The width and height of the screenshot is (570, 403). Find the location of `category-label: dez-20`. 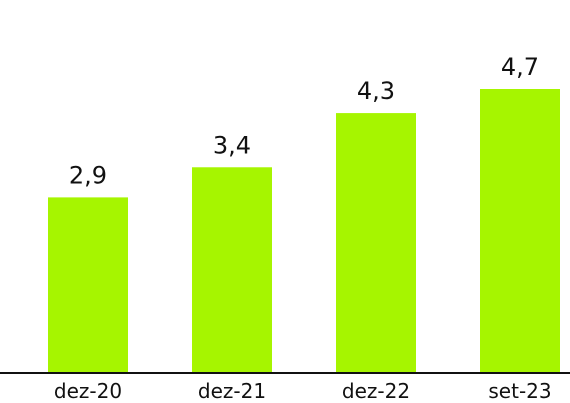

category-label: dez-20 is located at coordinates (88, 391).